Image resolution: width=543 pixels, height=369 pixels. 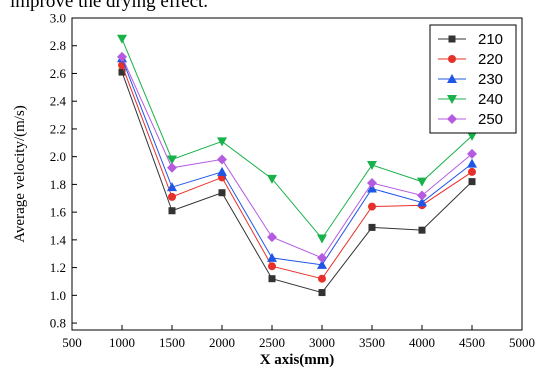 I want to click on legend-label-230: 230, so click(x=490, y=79).